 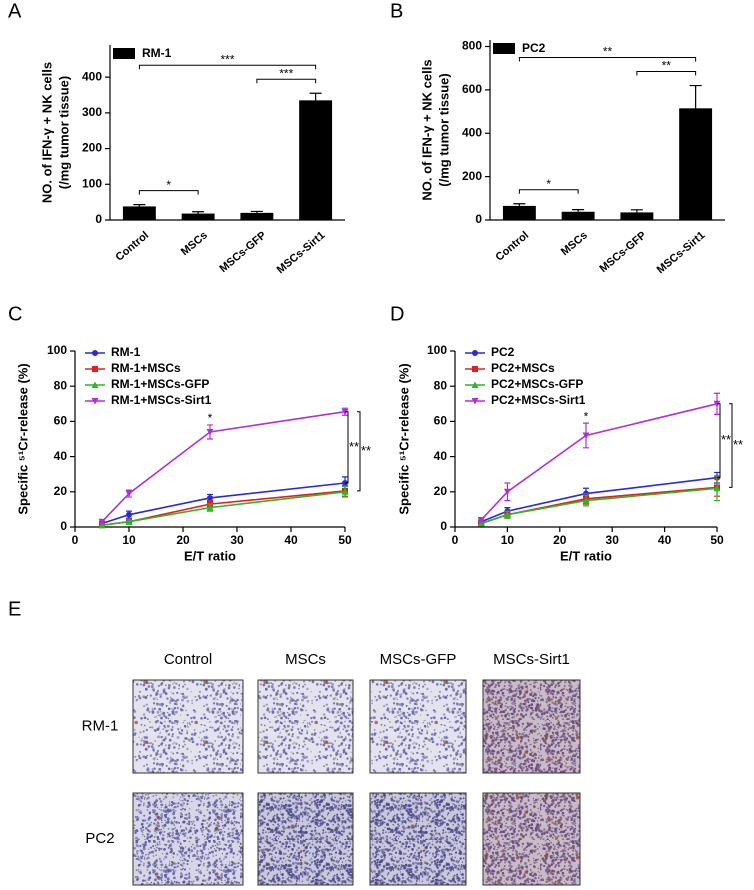 I want to click on row-label: PC2, so click(x=99, y=838).